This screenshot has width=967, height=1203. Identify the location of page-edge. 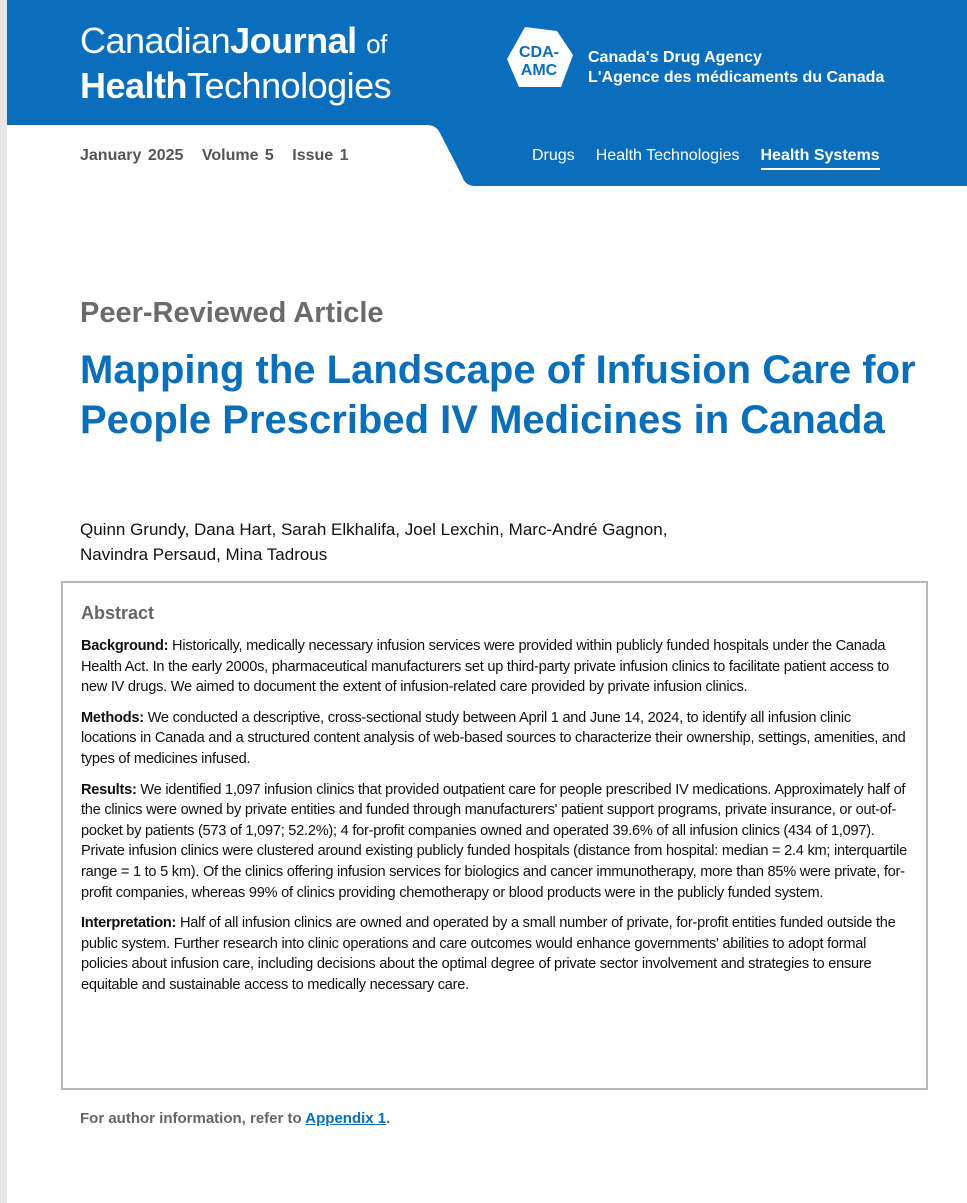
(3, 601).